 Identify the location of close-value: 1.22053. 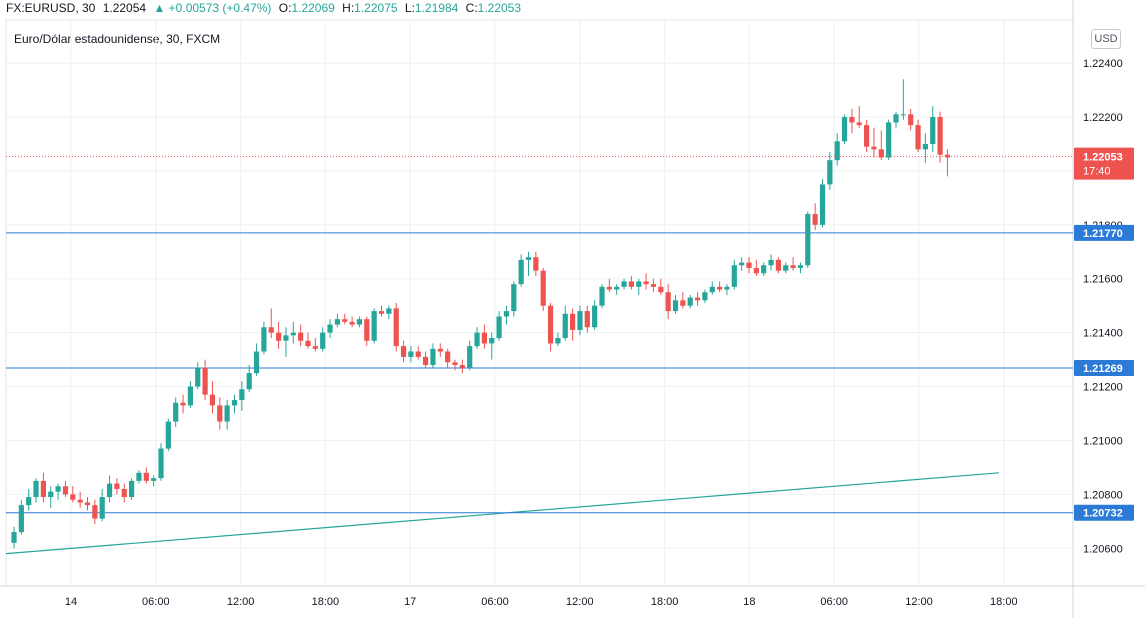
(499, 8).